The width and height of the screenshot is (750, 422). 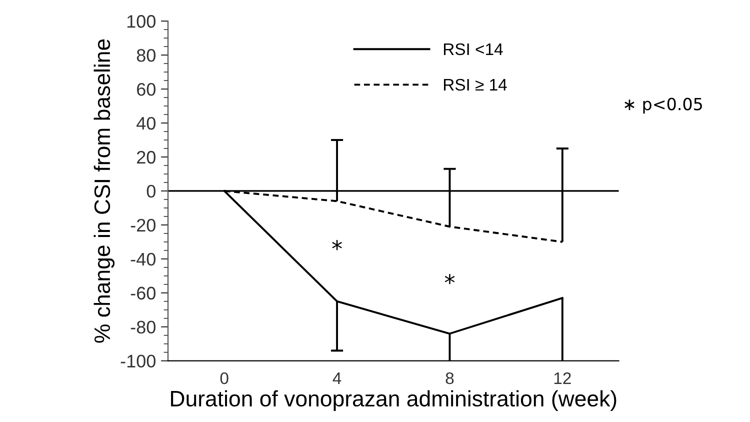 I want to click on y-tick-label: 20, so click(x=146, y=157).